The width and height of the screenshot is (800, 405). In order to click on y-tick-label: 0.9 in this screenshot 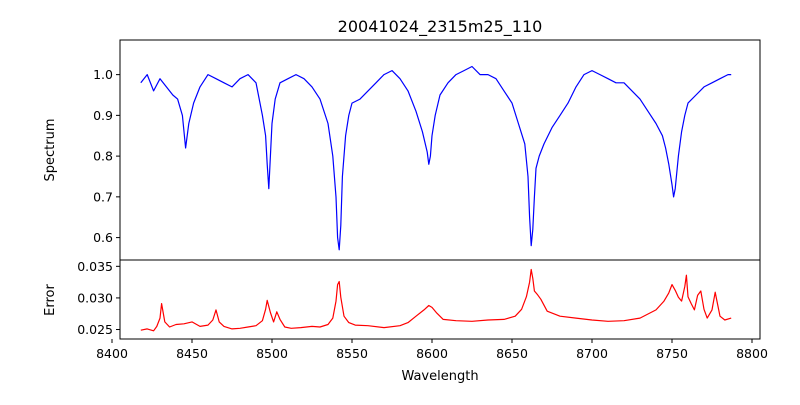, I will do `click(103, 115)`.